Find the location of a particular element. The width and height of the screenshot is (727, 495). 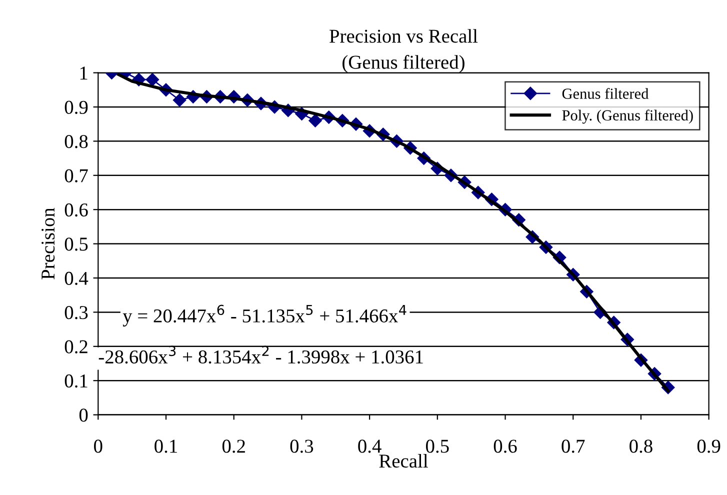

x-tick-label: 0.9 is located at coordinates (708, 446).